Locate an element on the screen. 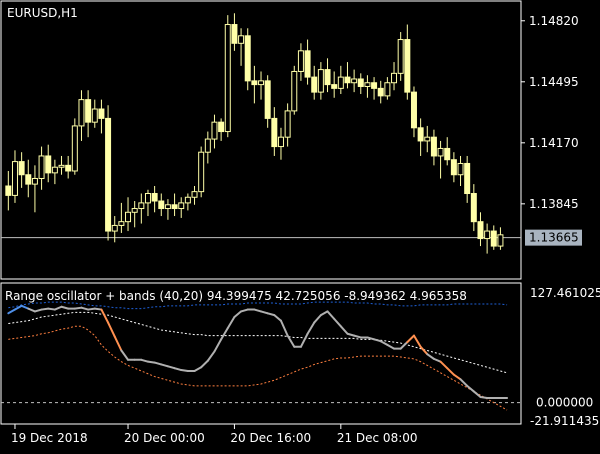 The height and width of the screenshot is (454, 600). indicator-max-label: 127.461025 is located at coordinates (565, 293).